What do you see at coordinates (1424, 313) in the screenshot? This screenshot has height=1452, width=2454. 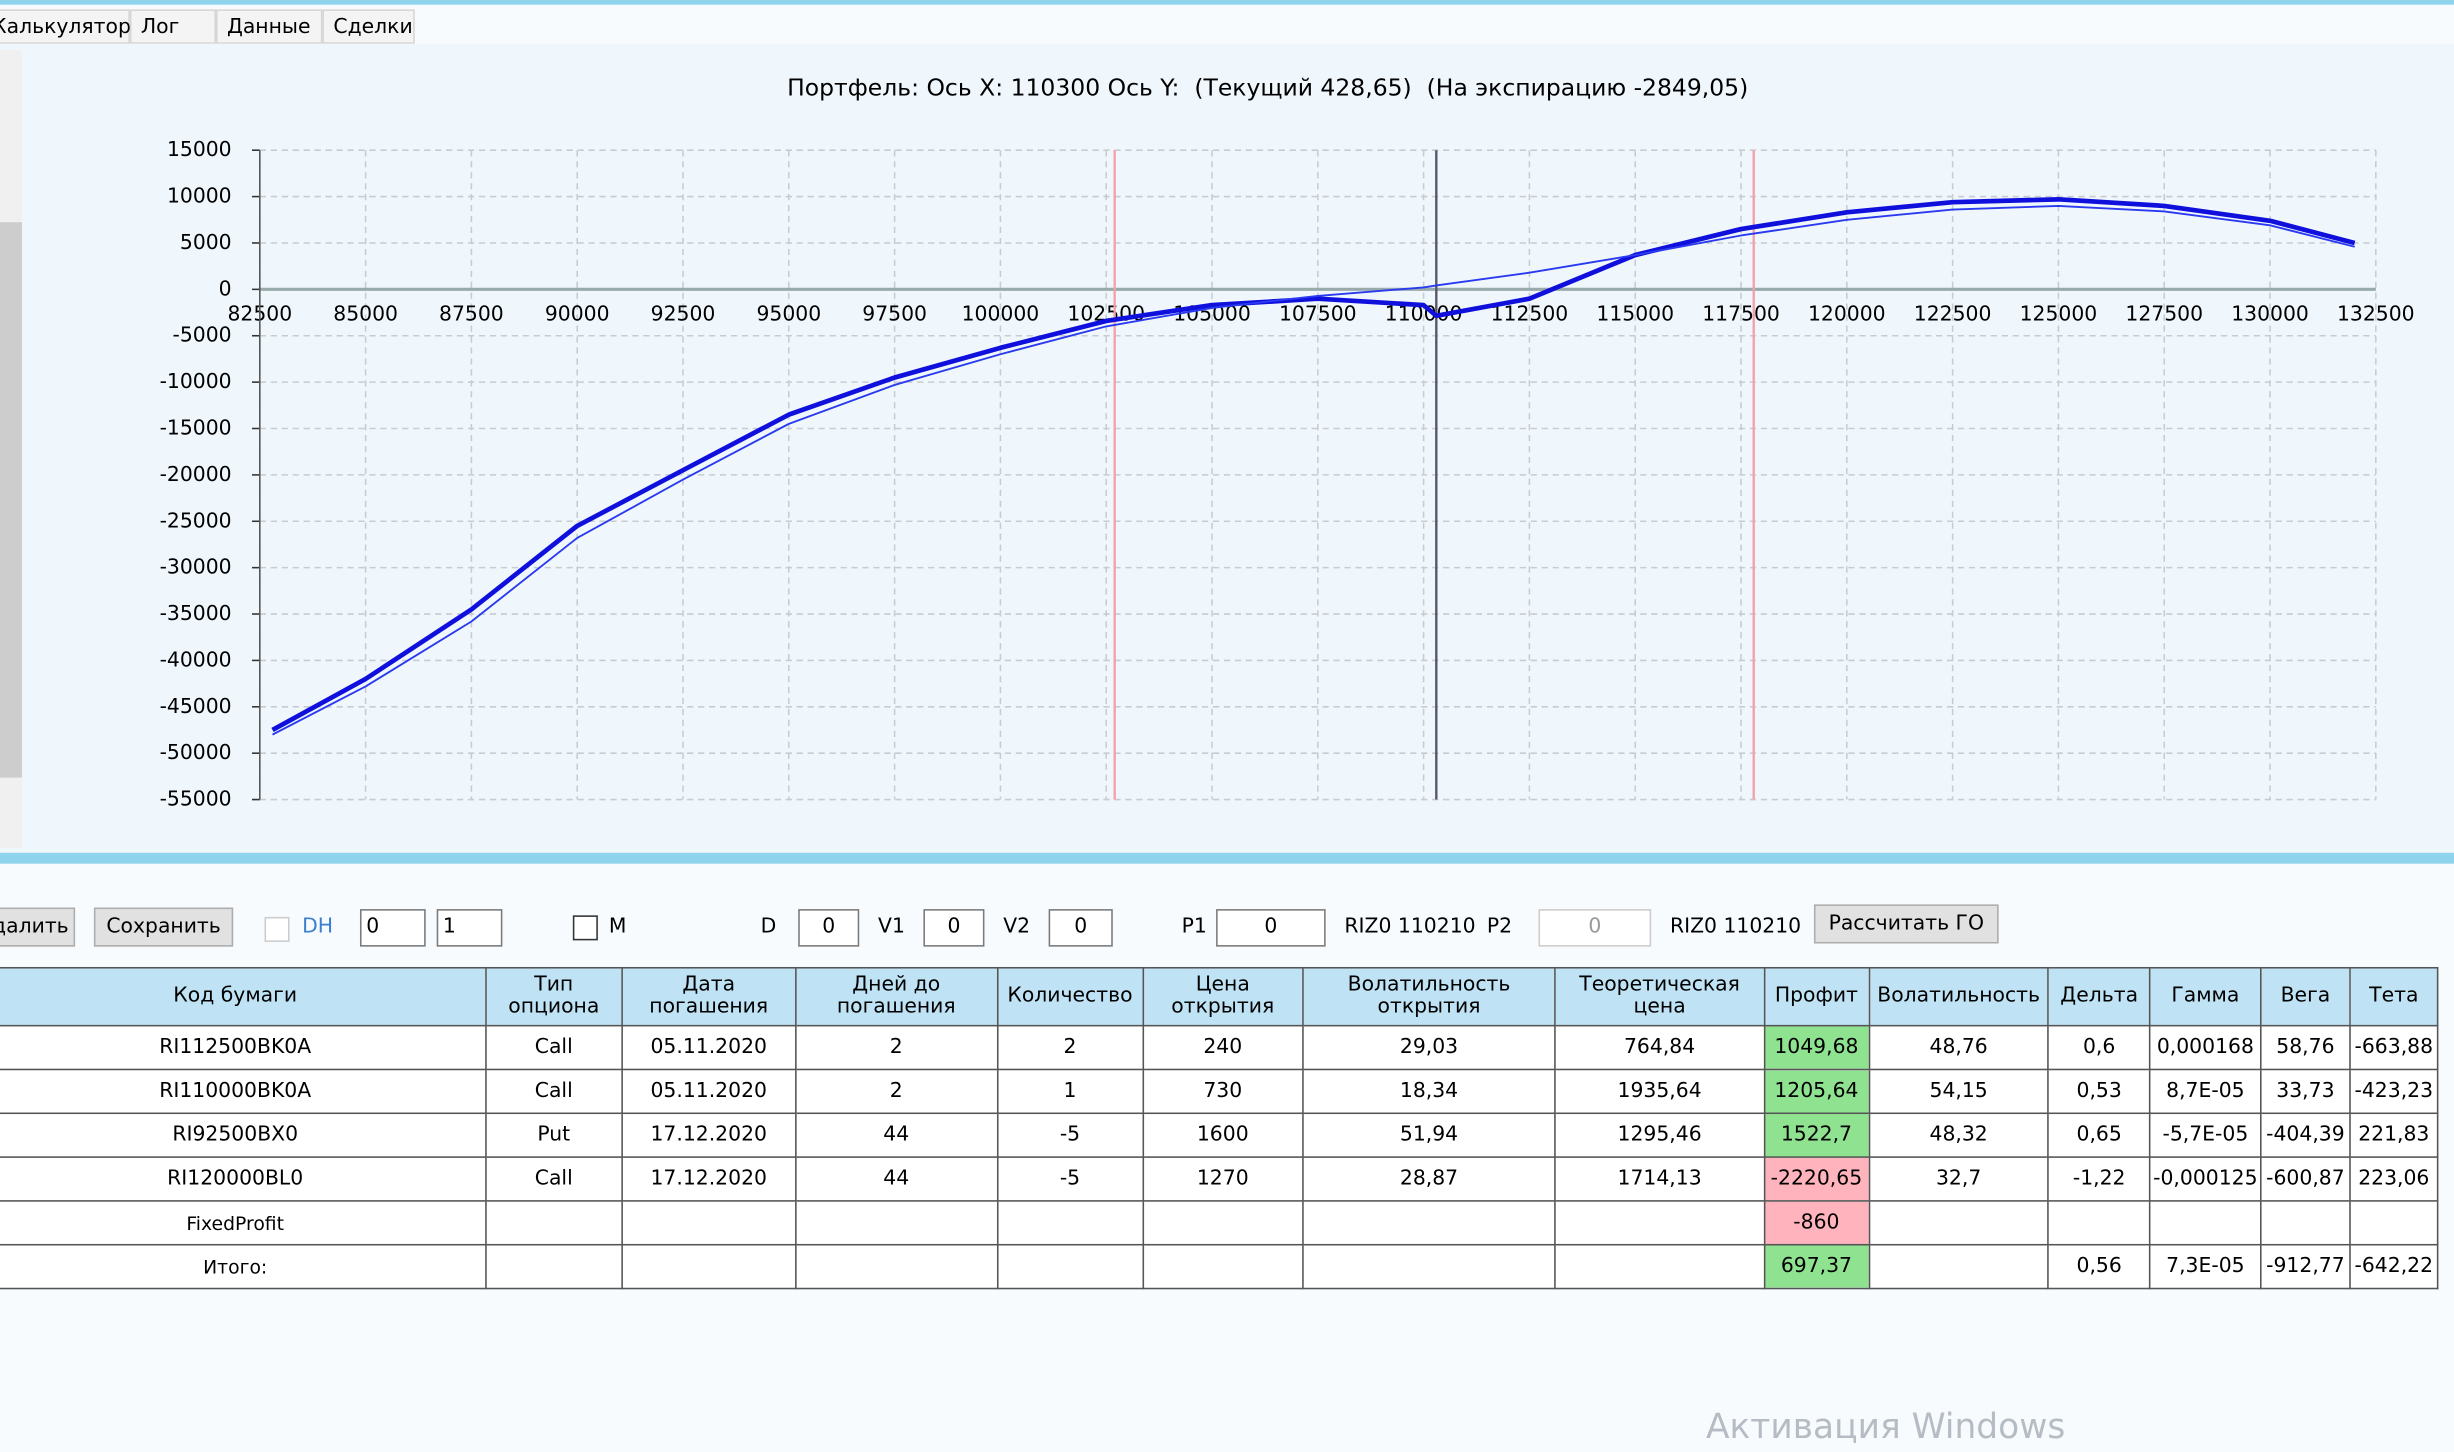 I see `x-tick-label: 110000` at bounding box center [1424, 313].